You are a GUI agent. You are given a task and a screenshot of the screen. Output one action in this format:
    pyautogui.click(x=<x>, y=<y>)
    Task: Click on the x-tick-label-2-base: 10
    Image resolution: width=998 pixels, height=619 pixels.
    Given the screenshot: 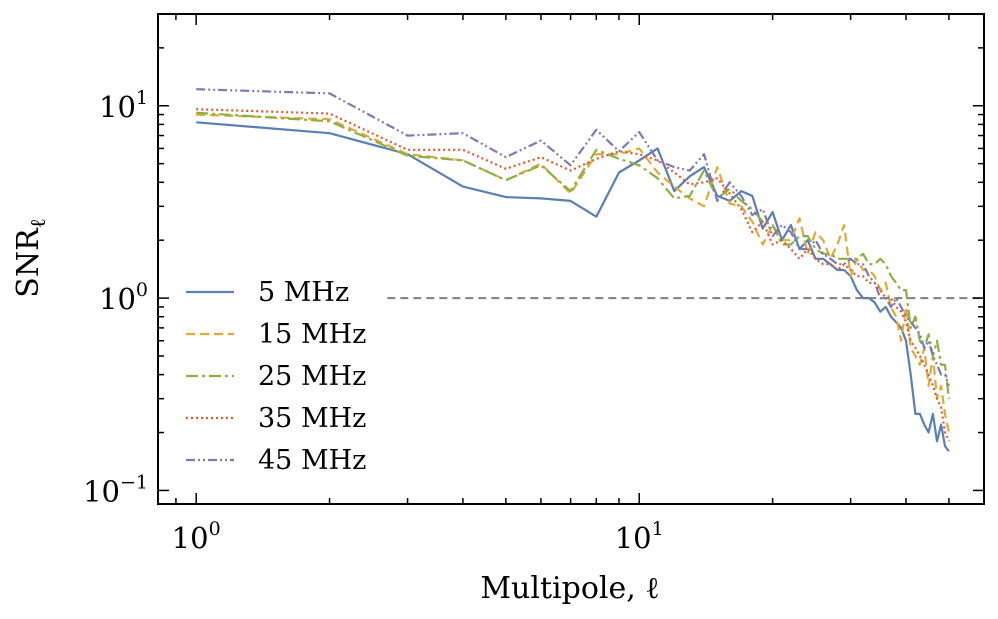 What is the action you would take?
    pyautogui.click(x=633, y=538)
    